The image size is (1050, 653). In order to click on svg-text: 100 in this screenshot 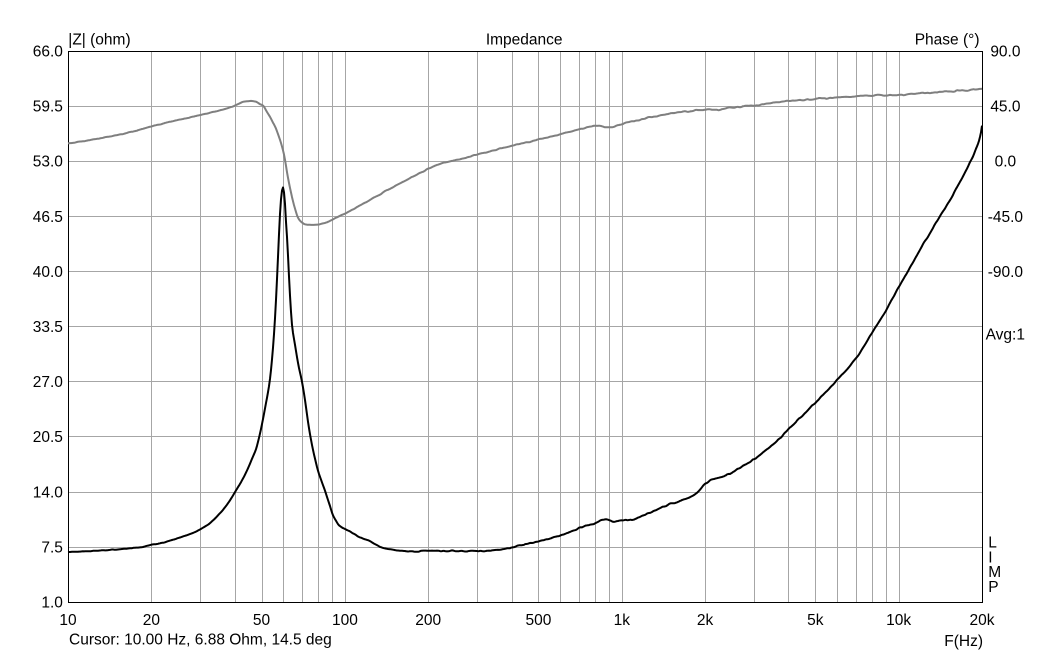, I will do `click(345, 620)`.